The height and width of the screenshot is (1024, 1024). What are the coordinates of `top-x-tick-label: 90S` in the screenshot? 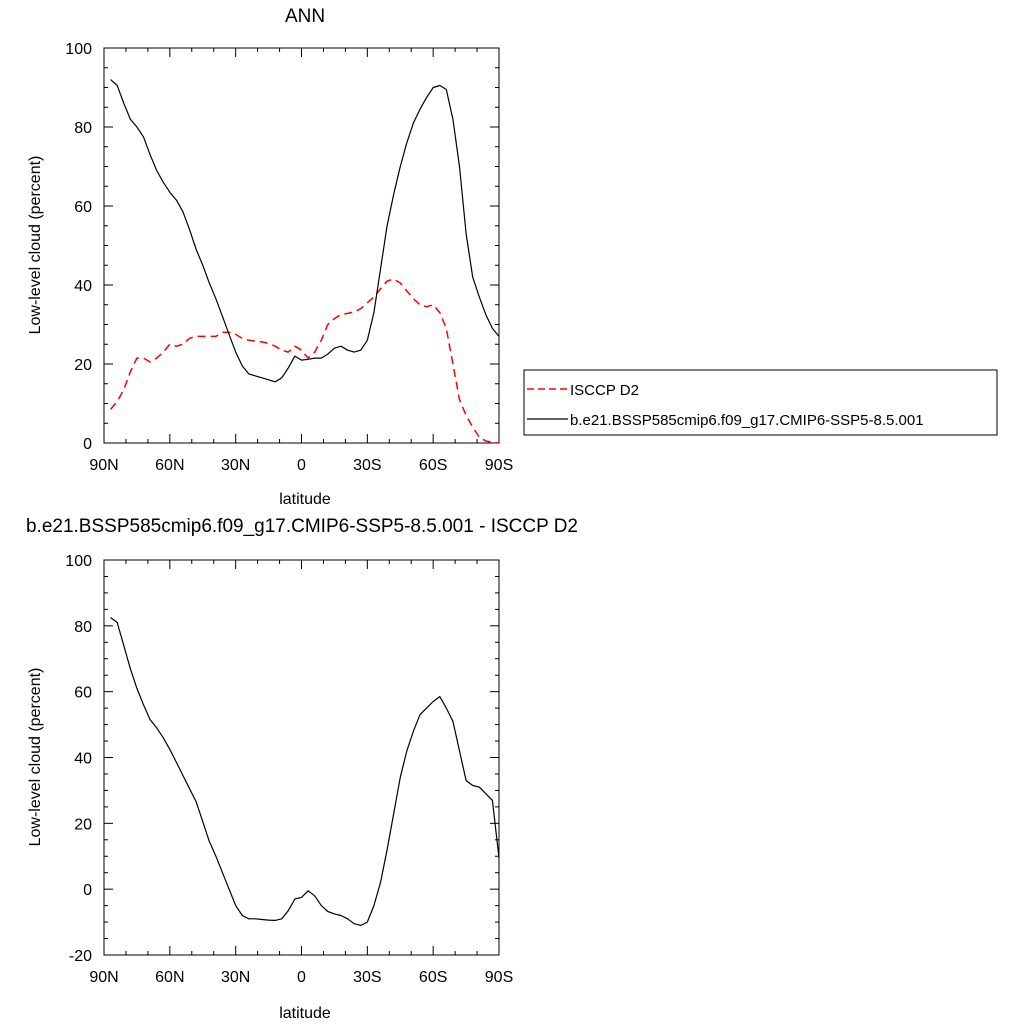 It's located at (499, 465).